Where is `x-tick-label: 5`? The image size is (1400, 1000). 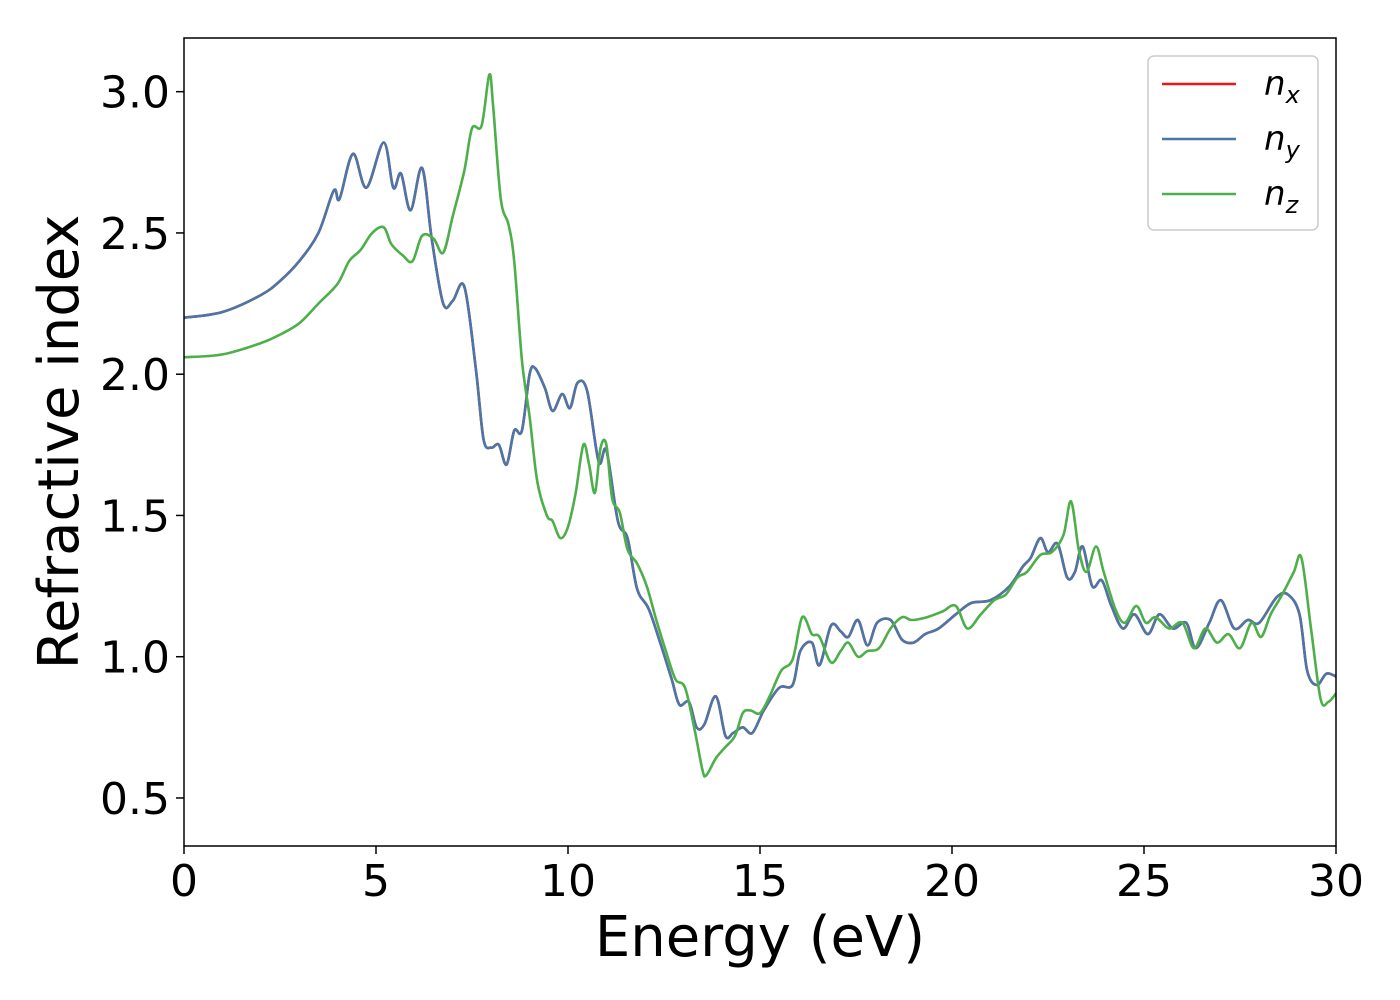
x-tick-label: 5 is located at coordinates (376, 881).